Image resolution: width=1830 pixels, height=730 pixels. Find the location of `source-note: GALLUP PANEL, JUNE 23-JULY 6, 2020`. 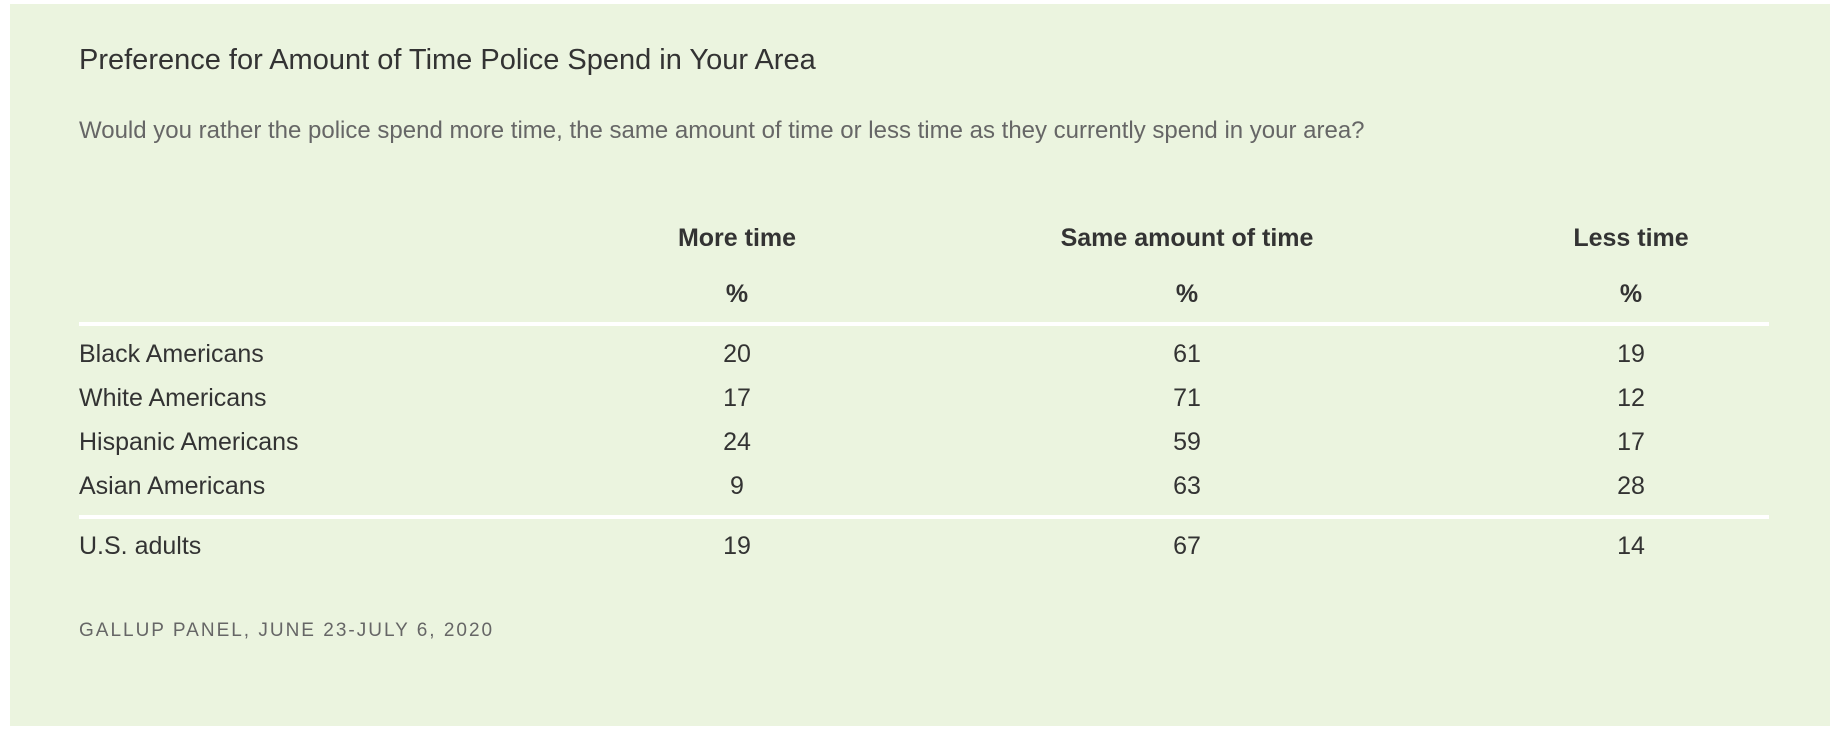

source-note: GALLUP PANEL, JUNE 23-JULY 6, 2020 is located at coordinates (287, 630).